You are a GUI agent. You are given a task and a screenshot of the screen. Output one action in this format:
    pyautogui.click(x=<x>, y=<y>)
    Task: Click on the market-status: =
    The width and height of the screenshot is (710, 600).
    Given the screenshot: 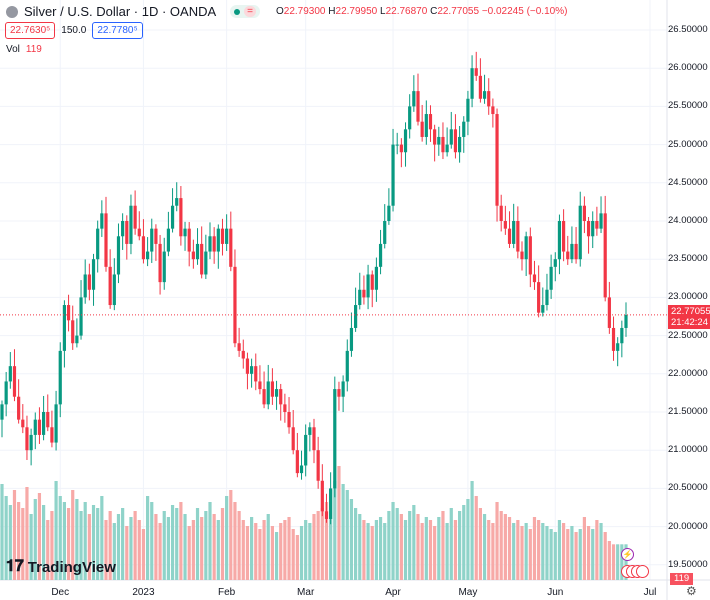 What is the action you would take?
    pyautogui.click(x=245, y=11)
    